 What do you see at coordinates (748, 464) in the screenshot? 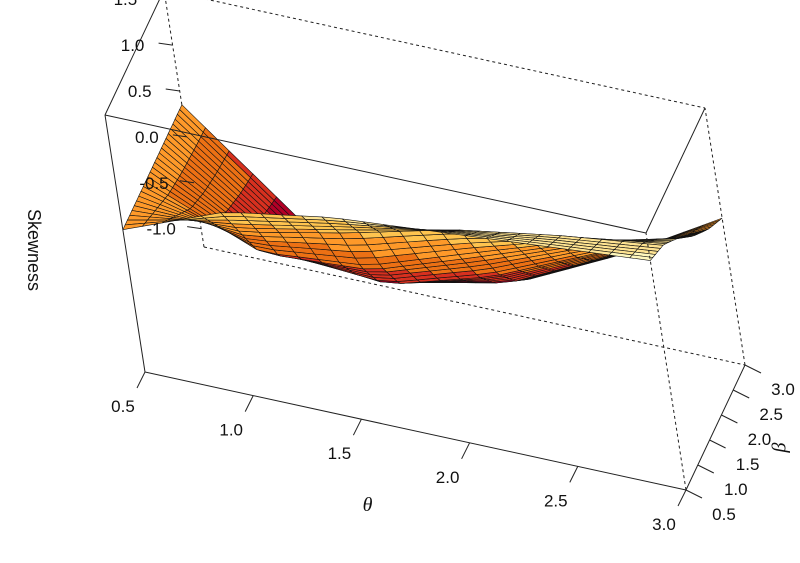
I see `beta-tick-label: 1.5` at bounding box center [748, 464].